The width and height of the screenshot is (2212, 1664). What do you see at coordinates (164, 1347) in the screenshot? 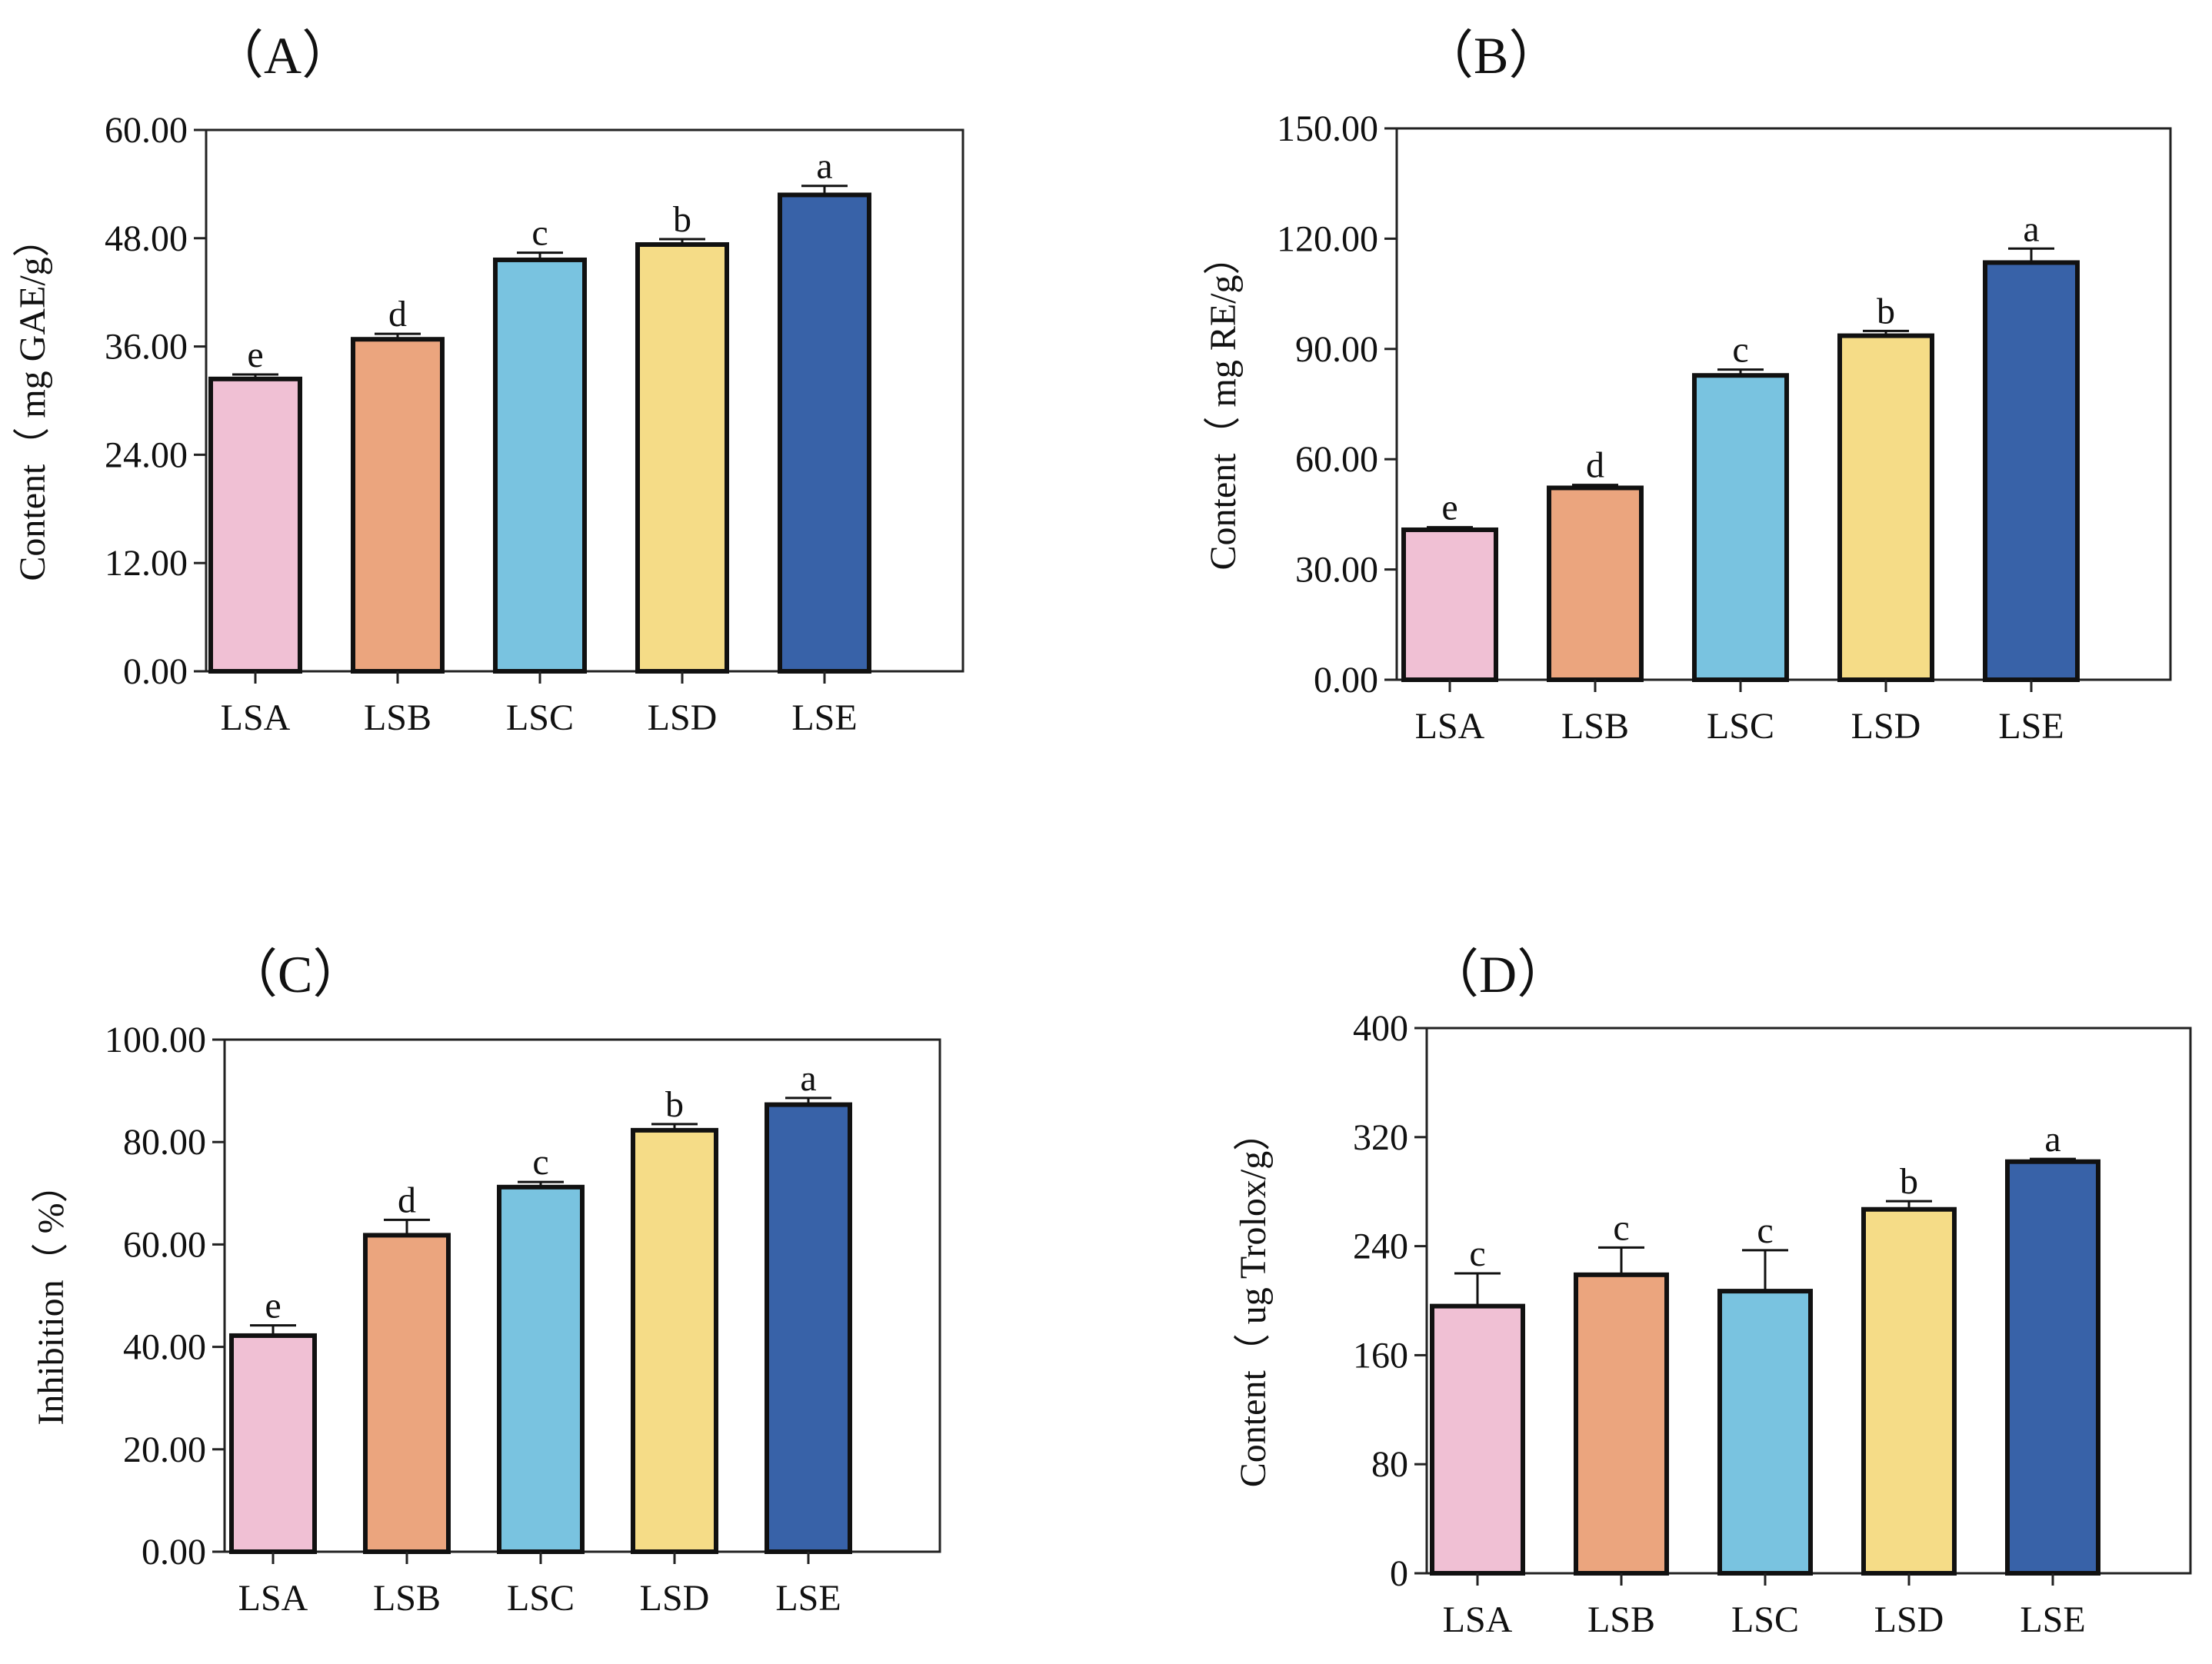
I see `y-tick-label: 40.00` at bounding box center [164, 1347].